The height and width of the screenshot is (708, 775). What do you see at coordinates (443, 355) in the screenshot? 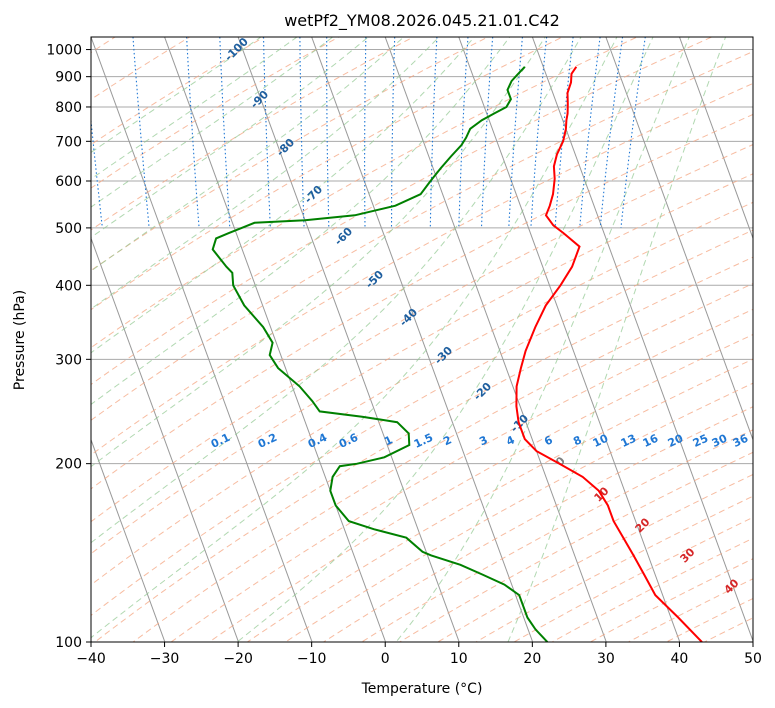
I see `dry-adiabat-label: -30` at bounding box center [443, 355].